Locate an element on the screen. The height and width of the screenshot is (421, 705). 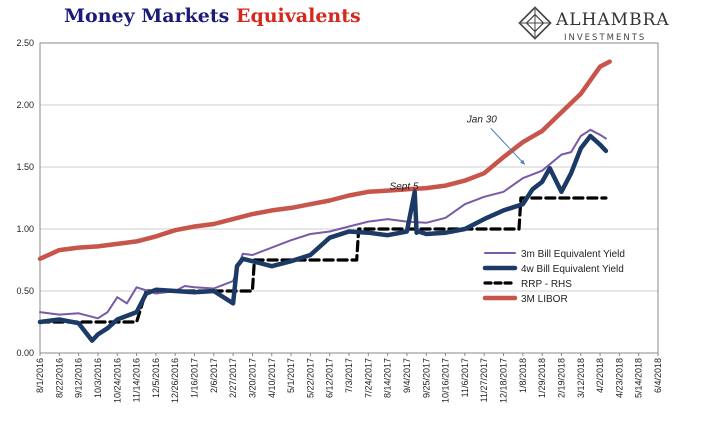
y-tick-label: 2.00 is located at coordinates (25, 105).